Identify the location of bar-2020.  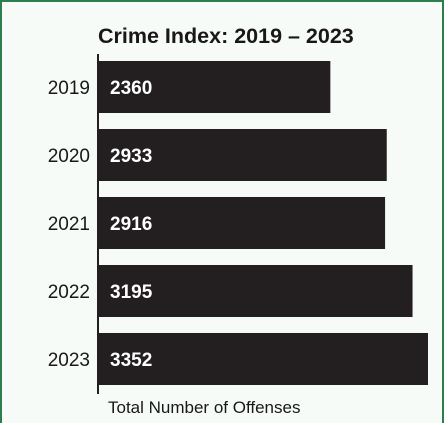
(242, 155).